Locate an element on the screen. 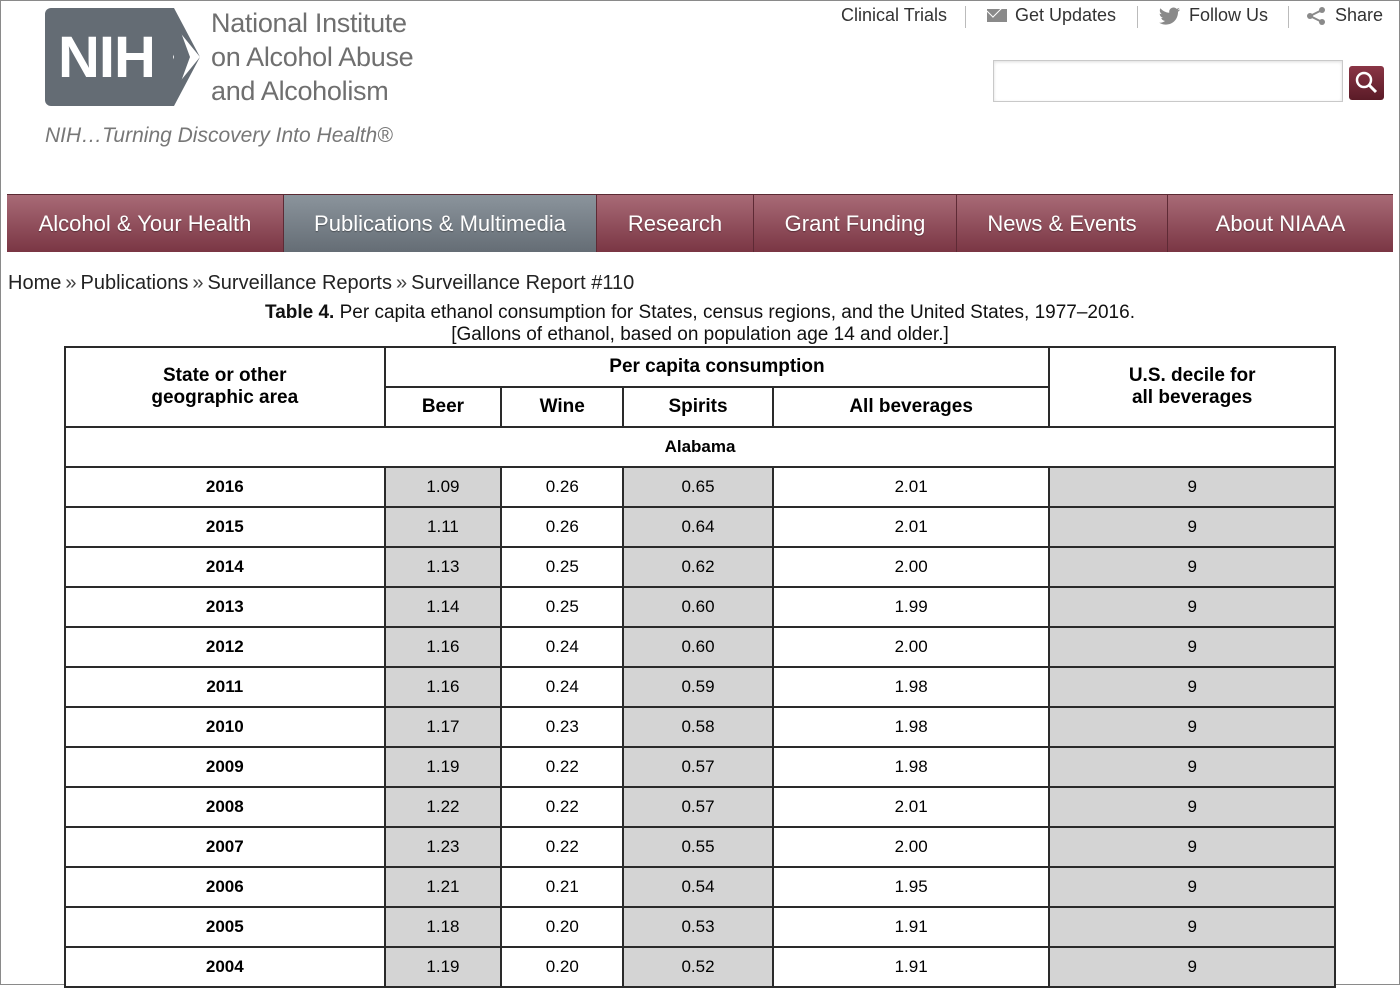 This screenshot has width=1400, height=988. cell-beer: 1.19 is located at coordinates (443, 967).